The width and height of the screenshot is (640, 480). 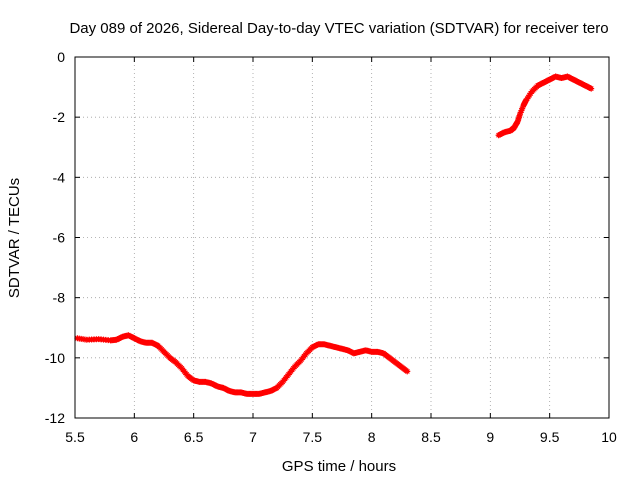 I want to click on y-tick-label: -8, so click(x=59, y=298).